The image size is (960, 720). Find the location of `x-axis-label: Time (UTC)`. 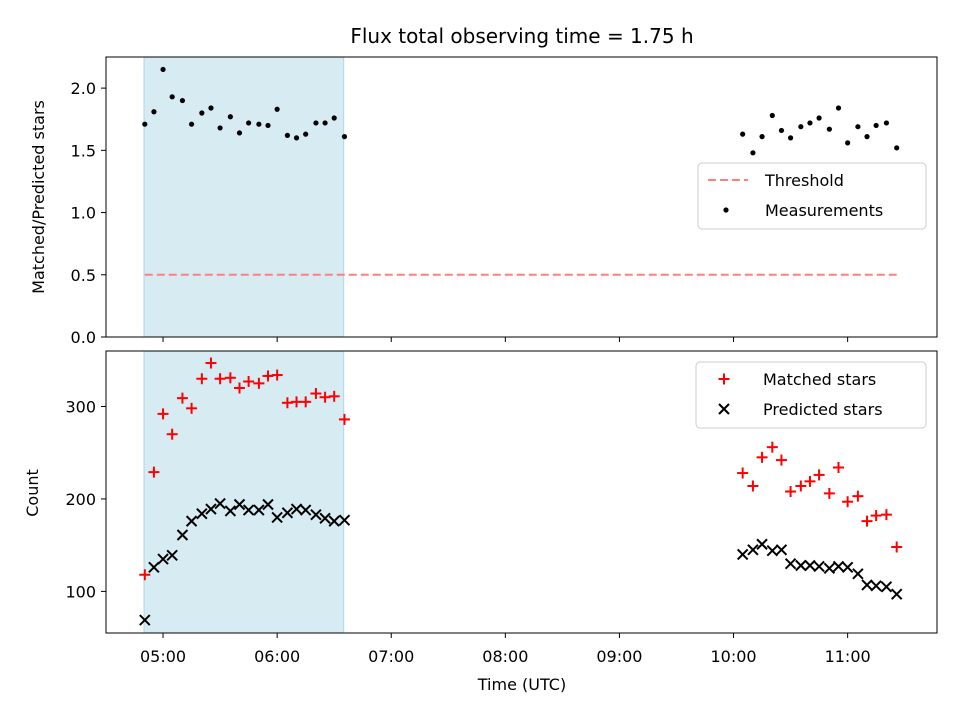

x-axis-label: Time (UTC) is located at coordinates (521, 684).